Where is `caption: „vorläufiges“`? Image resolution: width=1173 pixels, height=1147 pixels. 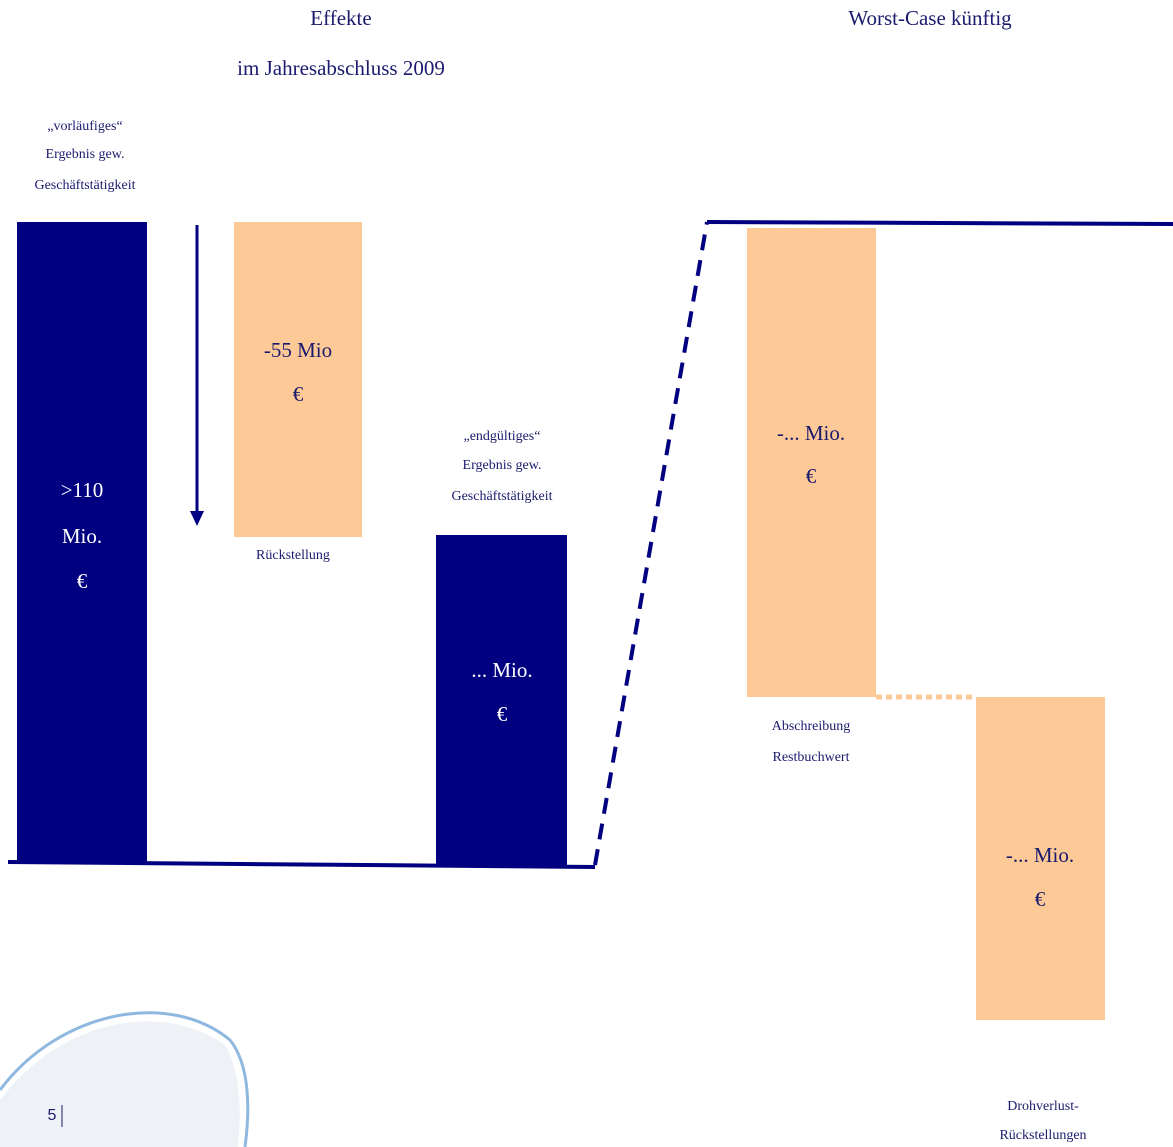 caption: „vorläufiges“ is located at coordinates (84, 126).